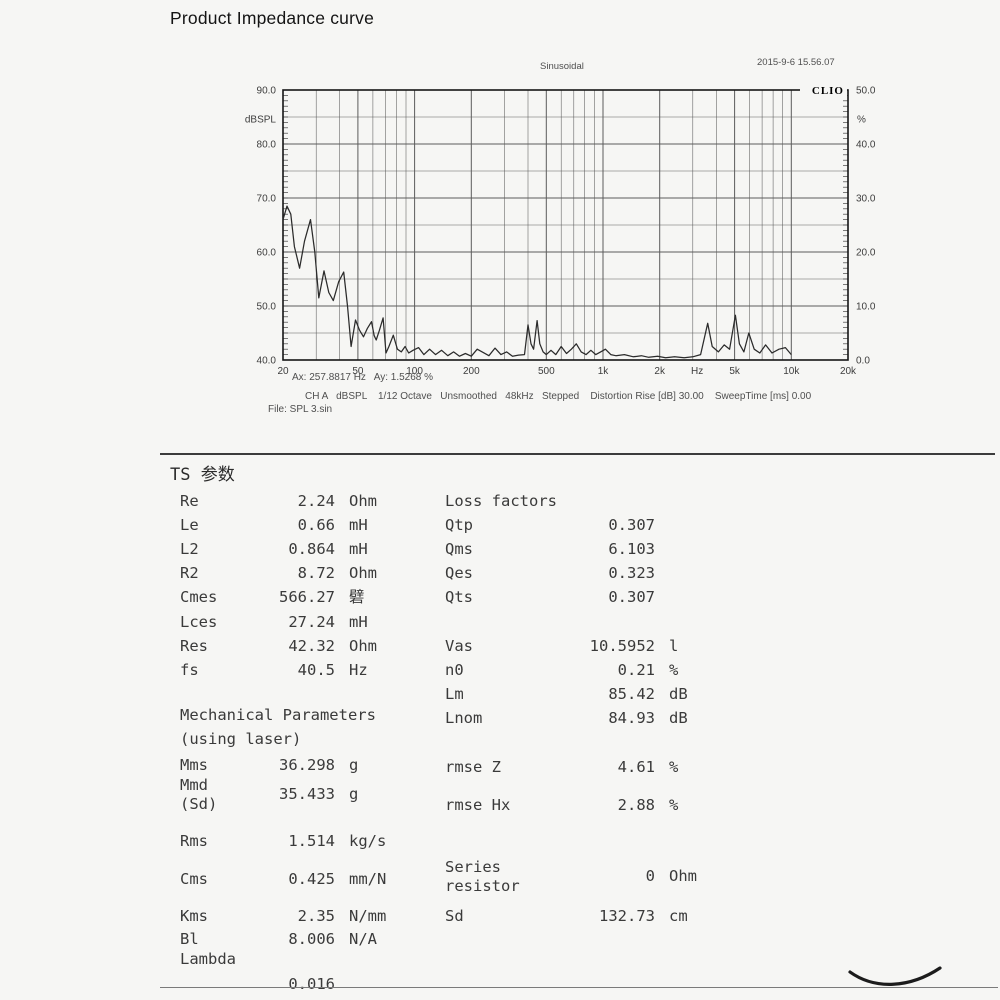 This screenshot has height=1000, width=1000. I want to click on ts-param-row: Rms 1.514 kg/s, so click(305, 842).